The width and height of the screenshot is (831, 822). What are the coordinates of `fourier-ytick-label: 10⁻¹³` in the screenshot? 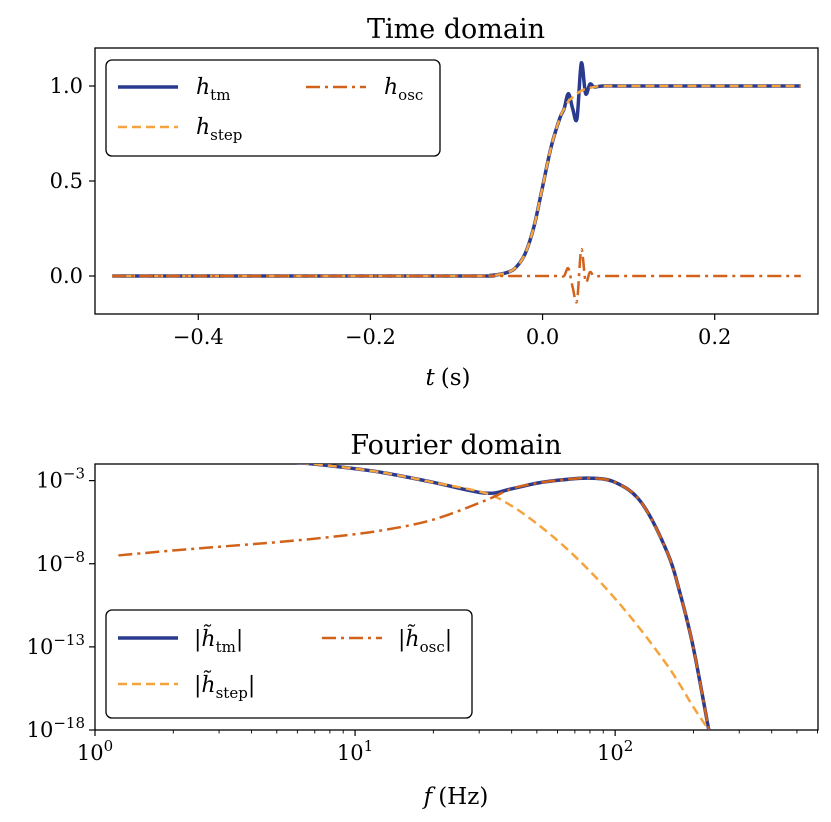 It's located at (56, 645).